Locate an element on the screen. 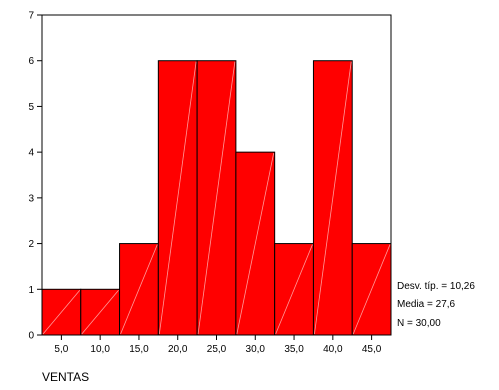  stat-std-dev: Desv. típ. = 10,26 is located at coordinates (436, 286).